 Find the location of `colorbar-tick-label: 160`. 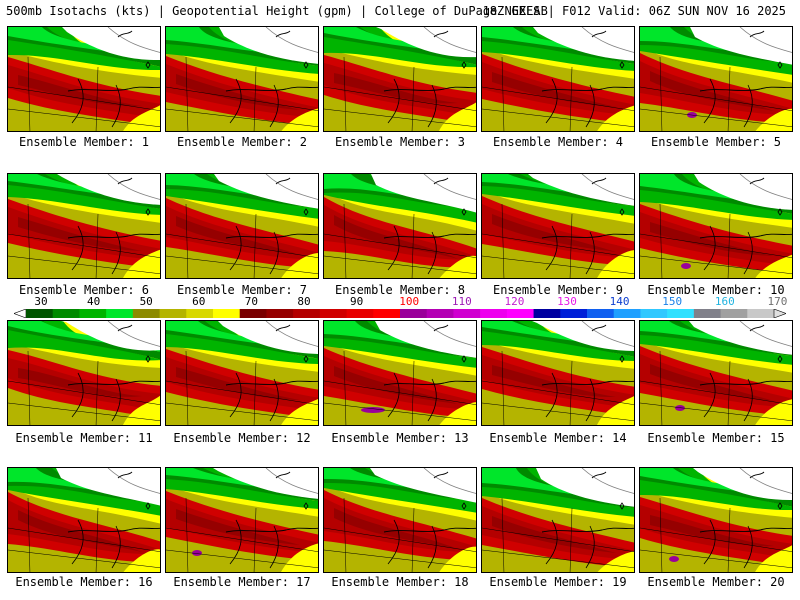

colorbar-tick-label: 160 is located at coordinates (724, 301).